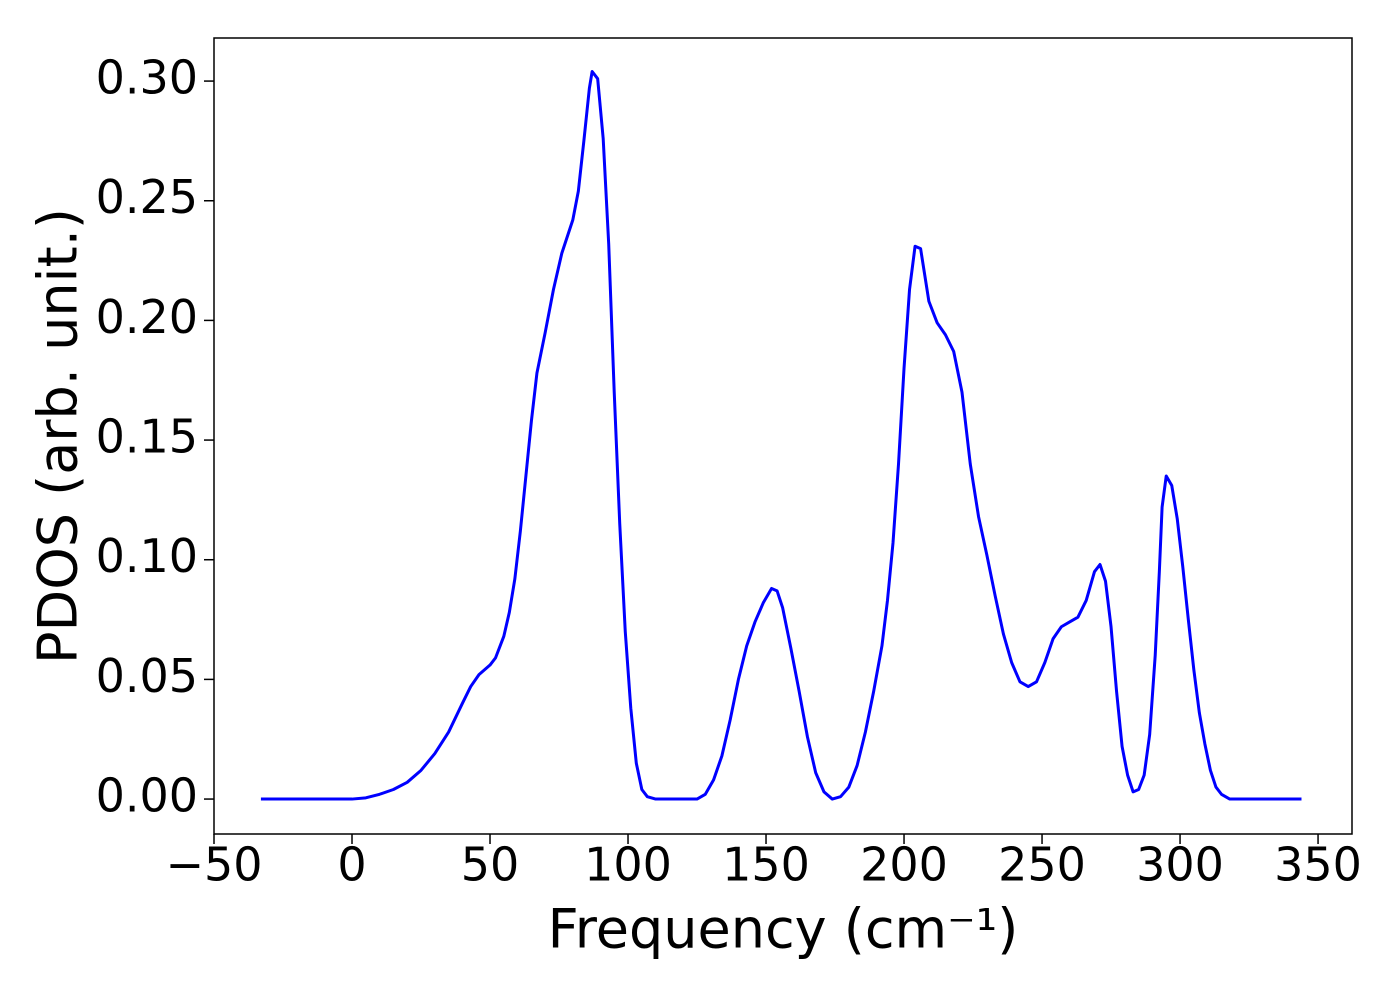 The image size is (1400, 1000). What do you see at coordinates (147, 676) in the screenshot?
I see `y-tick-label: 0.05` at bounding box center [147, 676].